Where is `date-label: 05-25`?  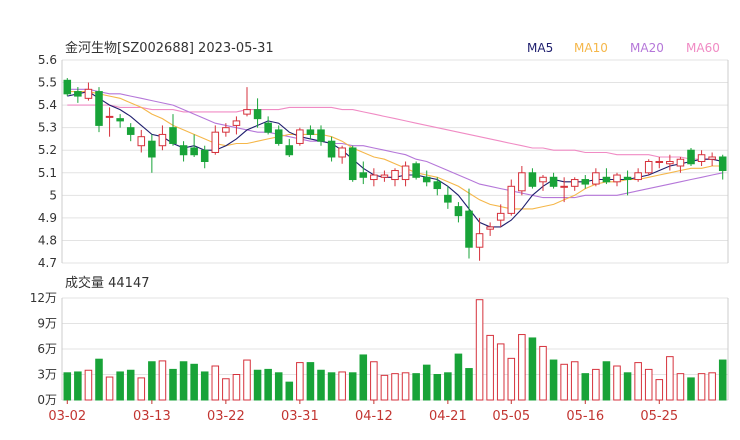
date-label: 05-25 is located at coordinates (659, 416).